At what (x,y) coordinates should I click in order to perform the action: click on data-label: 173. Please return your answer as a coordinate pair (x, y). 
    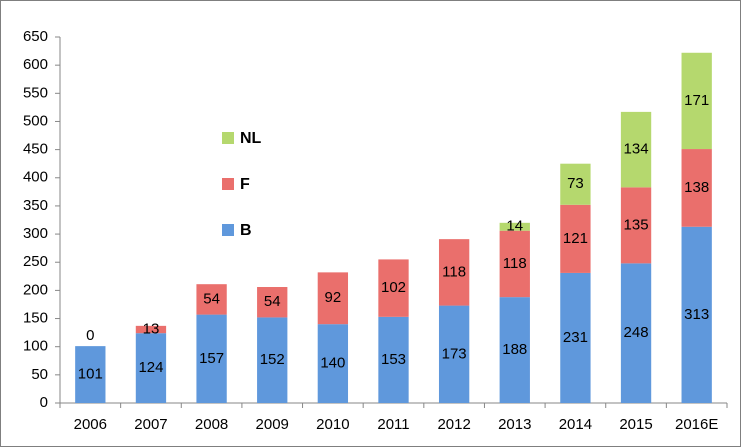
    Looking at the image, I should click on (454, 353).